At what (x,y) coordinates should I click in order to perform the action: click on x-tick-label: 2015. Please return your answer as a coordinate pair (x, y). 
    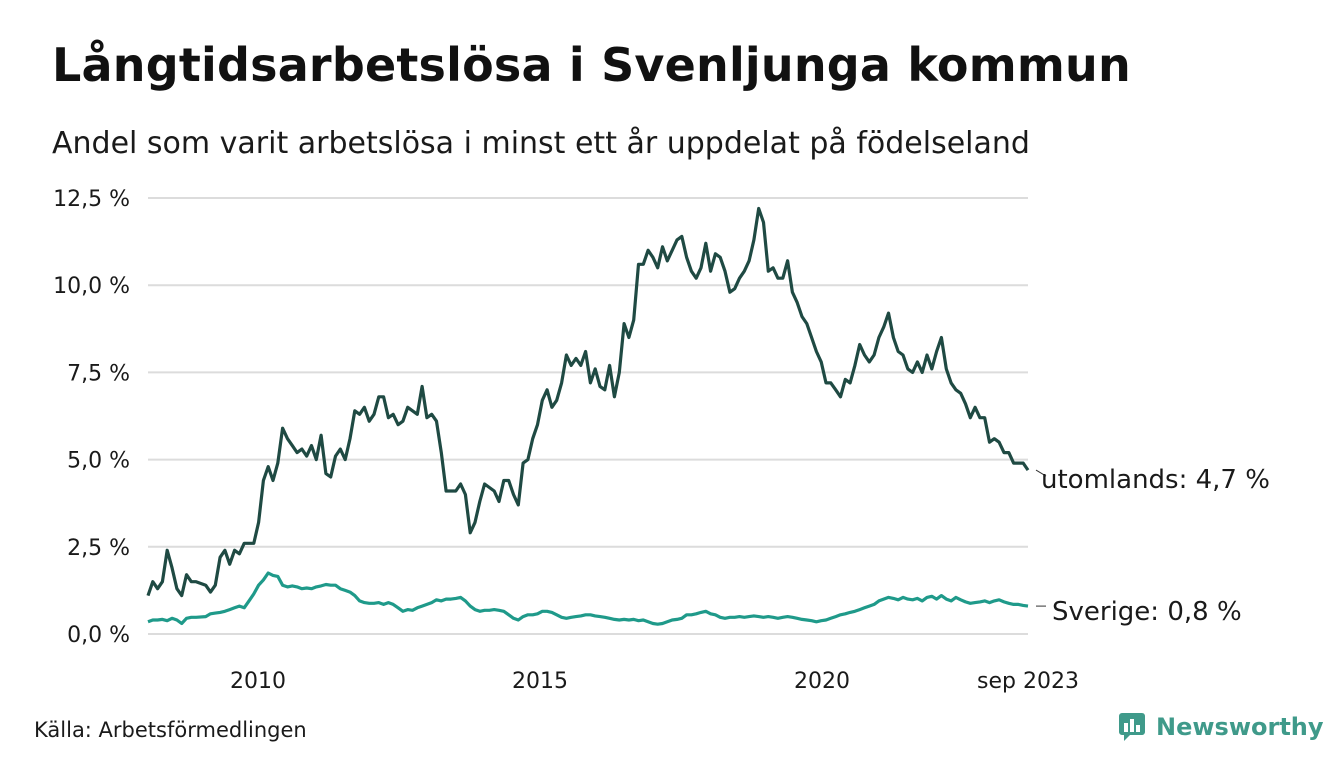
    Looking at the image, I should click on (540, 681).